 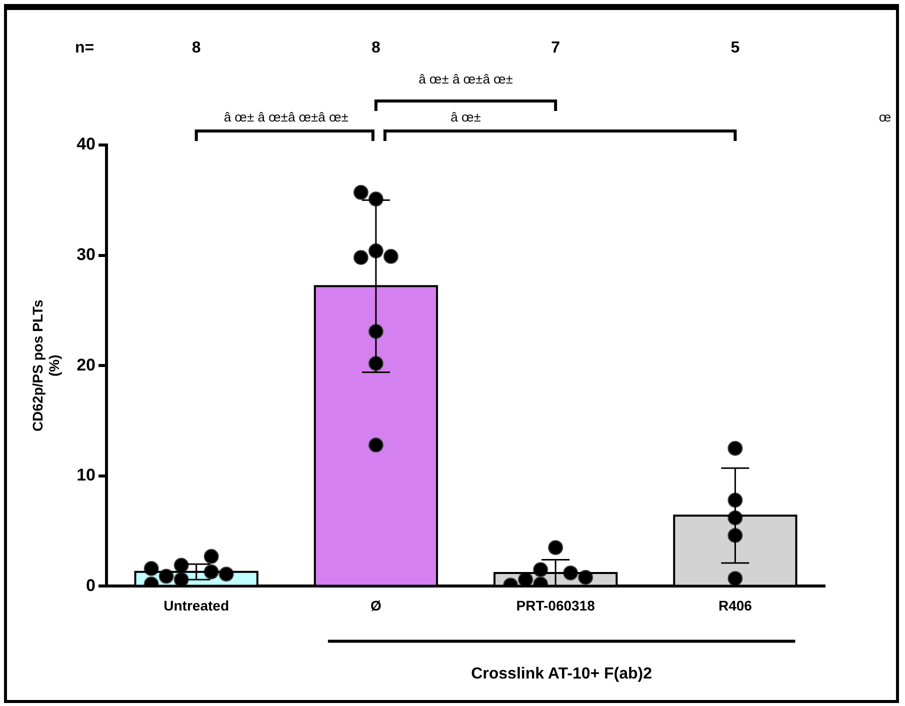 I want to click on y-tick-label: 40, so click(x=86, y=144).